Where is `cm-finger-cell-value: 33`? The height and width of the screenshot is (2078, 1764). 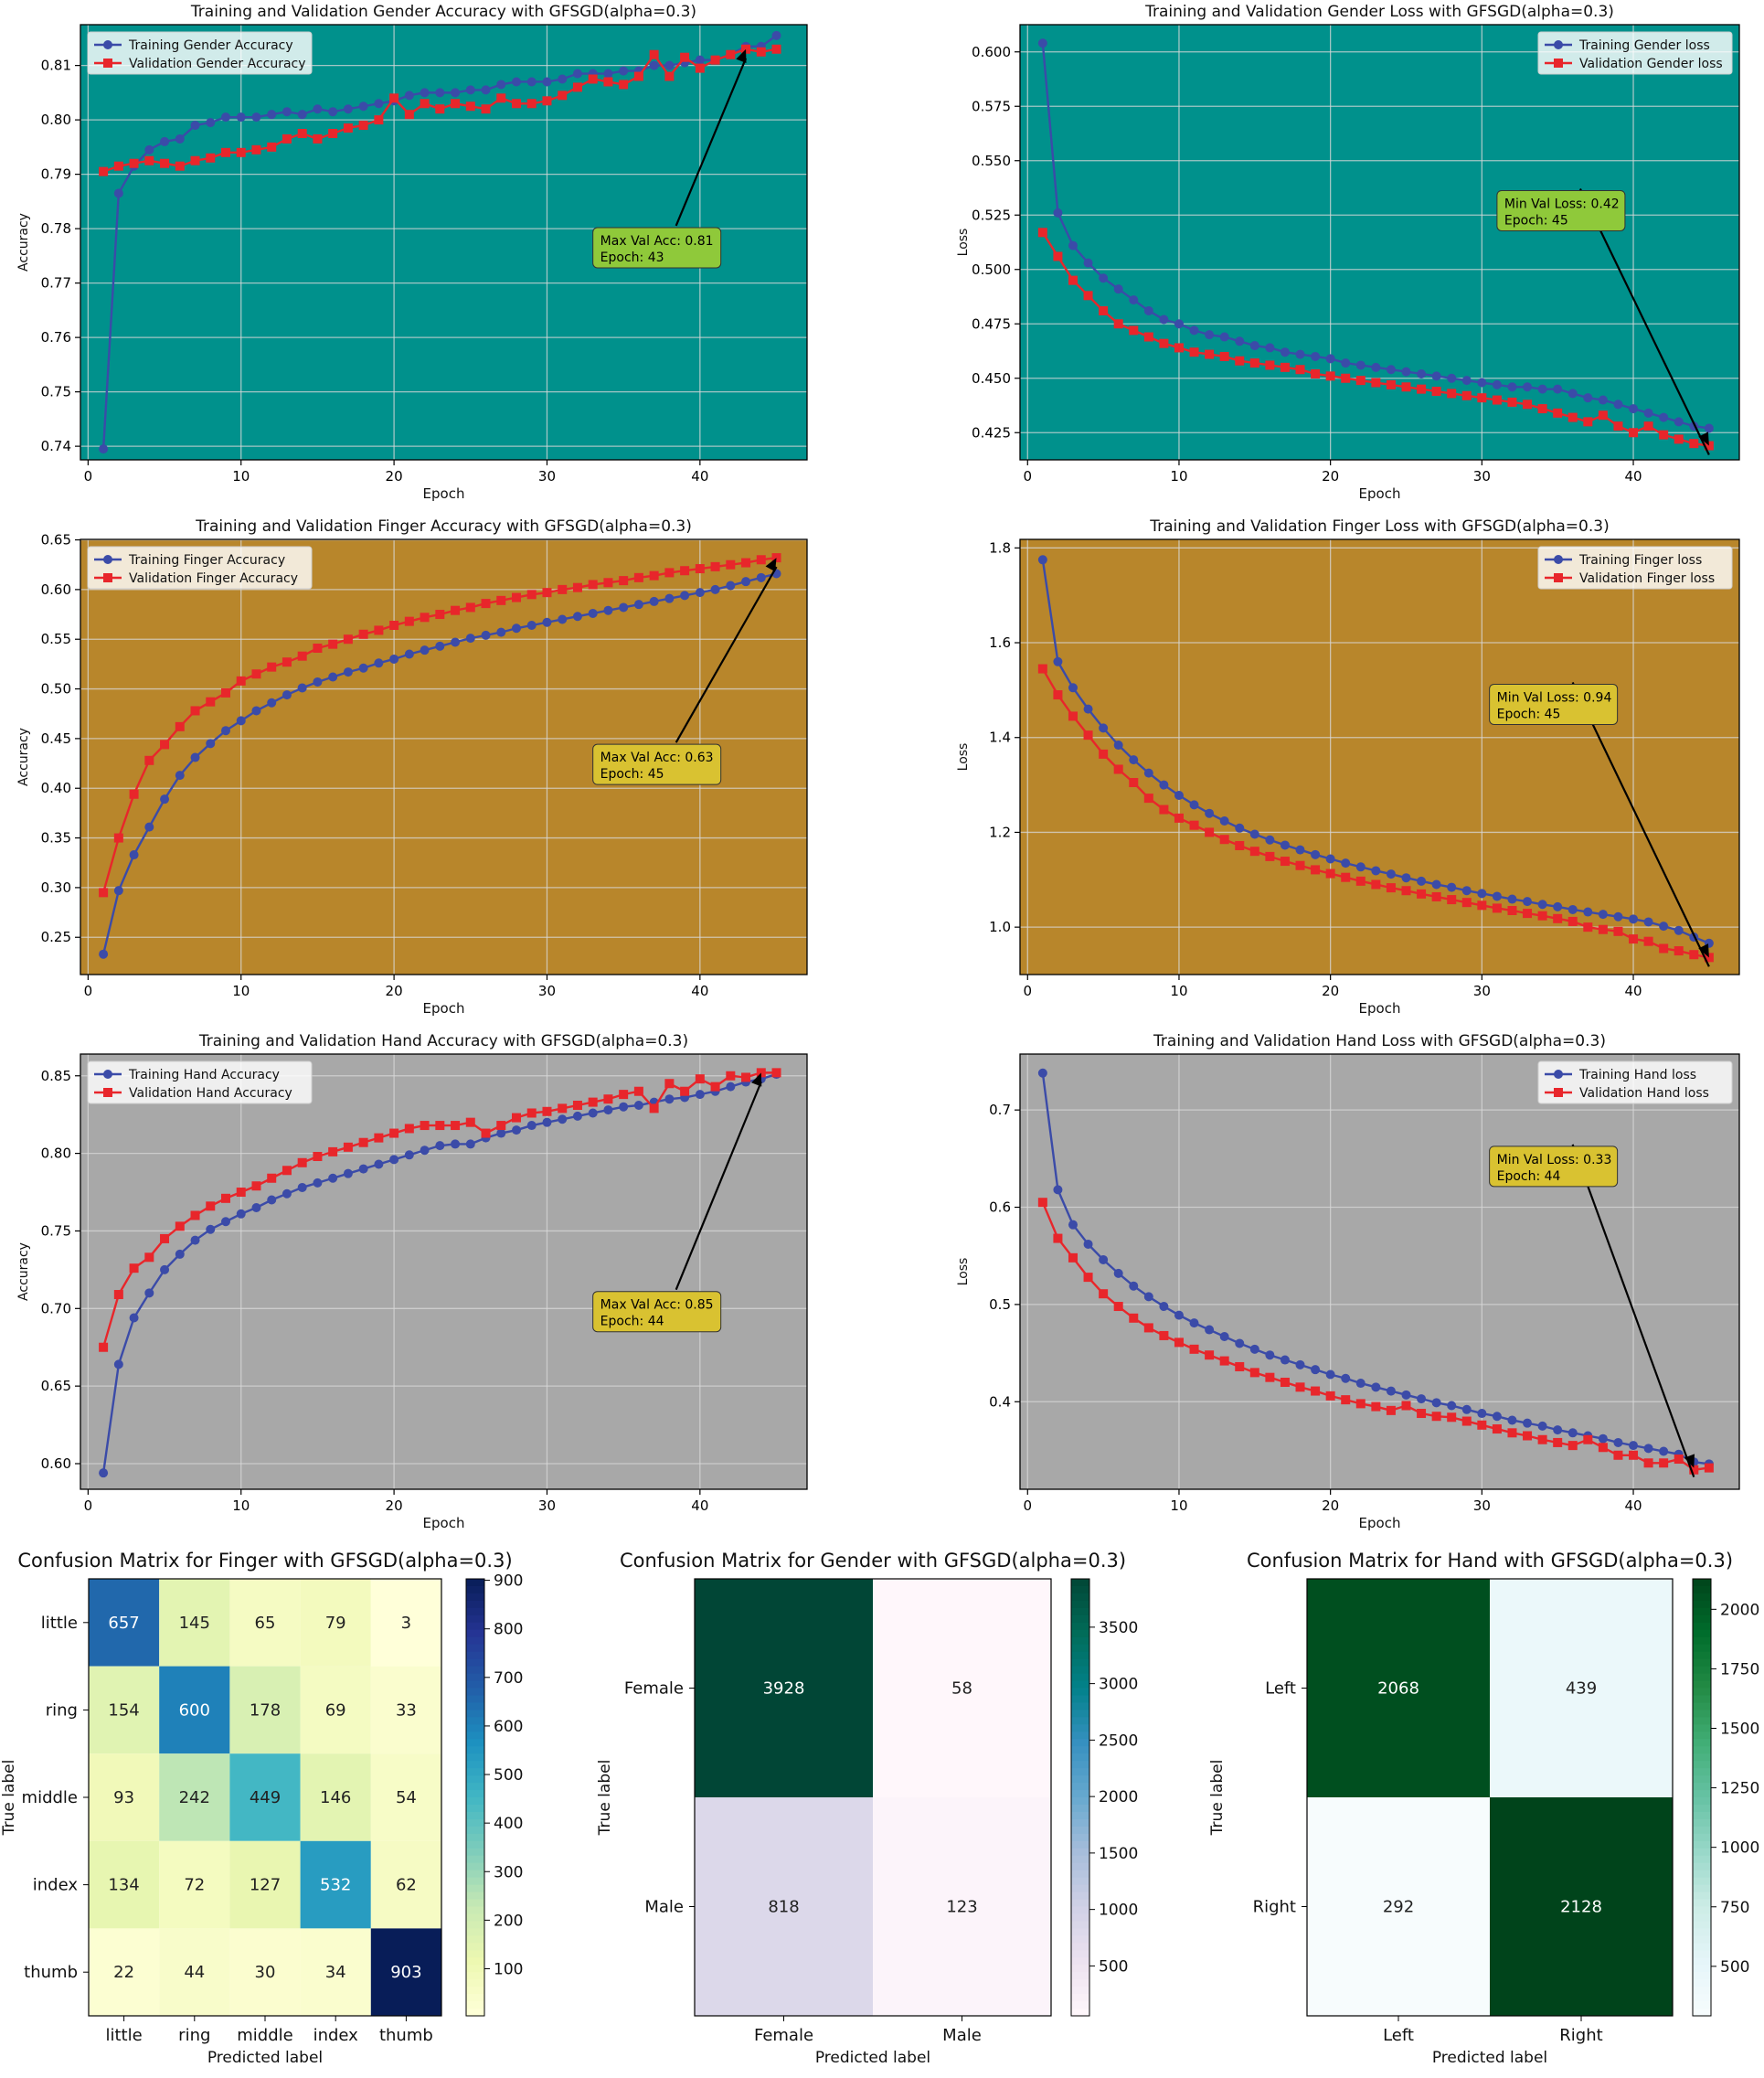
cm-finger-cell-value: 33 is located at coordinates (406, 1710).